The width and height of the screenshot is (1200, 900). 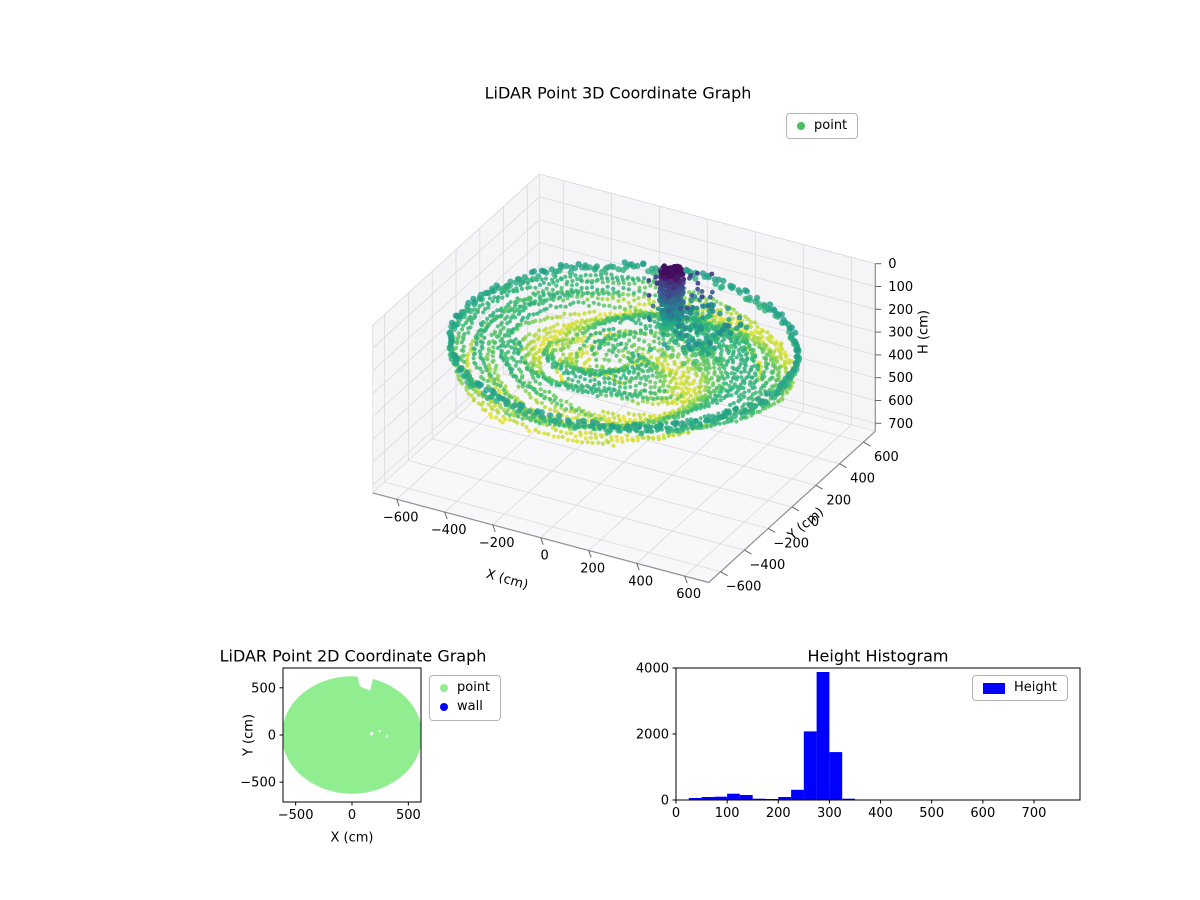 What do you see at coordinates (924, 332) in the screenshot?
I see `plot3d-zaxis-label: H (cm)` at bounding box center [924, 332].